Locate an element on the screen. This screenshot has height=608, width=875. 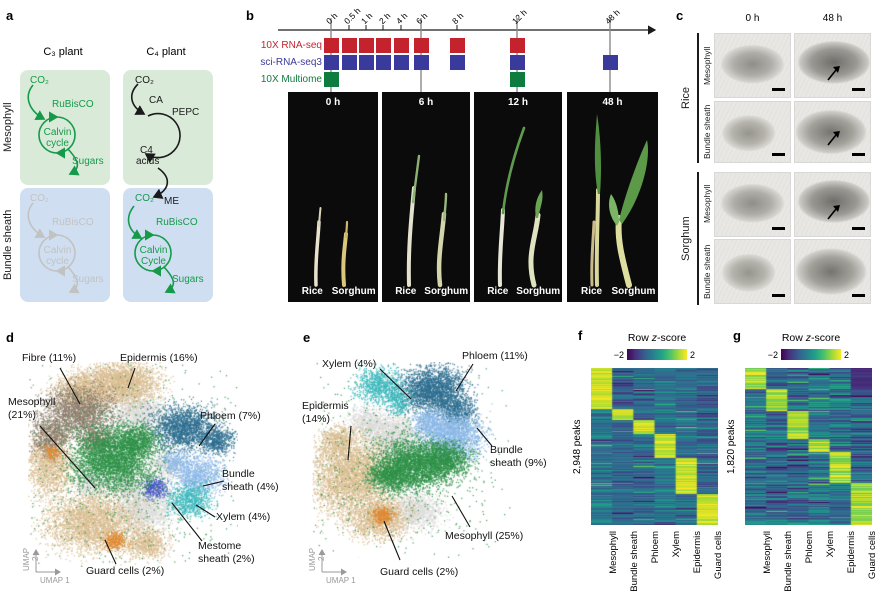
heatmap-g-colorbar is located at coordinates (811, 354).